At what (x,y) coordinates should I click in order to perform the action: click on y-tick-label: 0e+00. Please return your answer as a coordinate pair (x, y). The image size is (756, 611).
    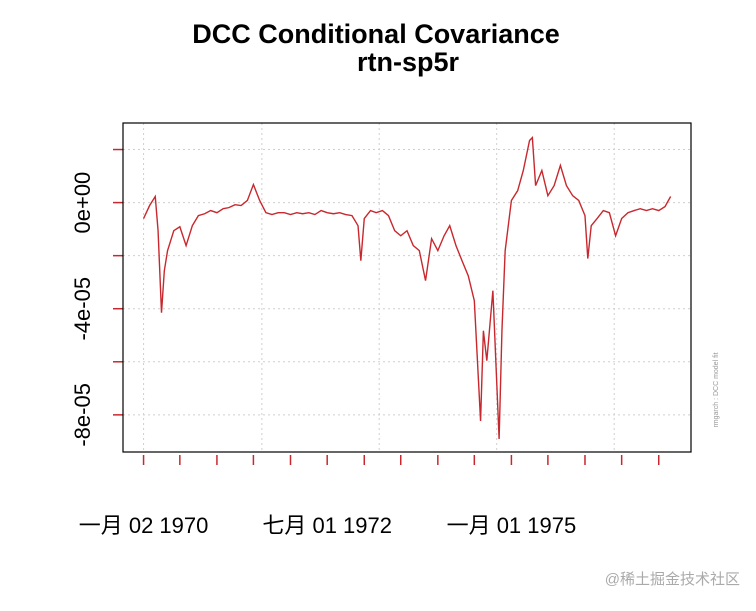
    Looking at the image, I should click on (82, 203).